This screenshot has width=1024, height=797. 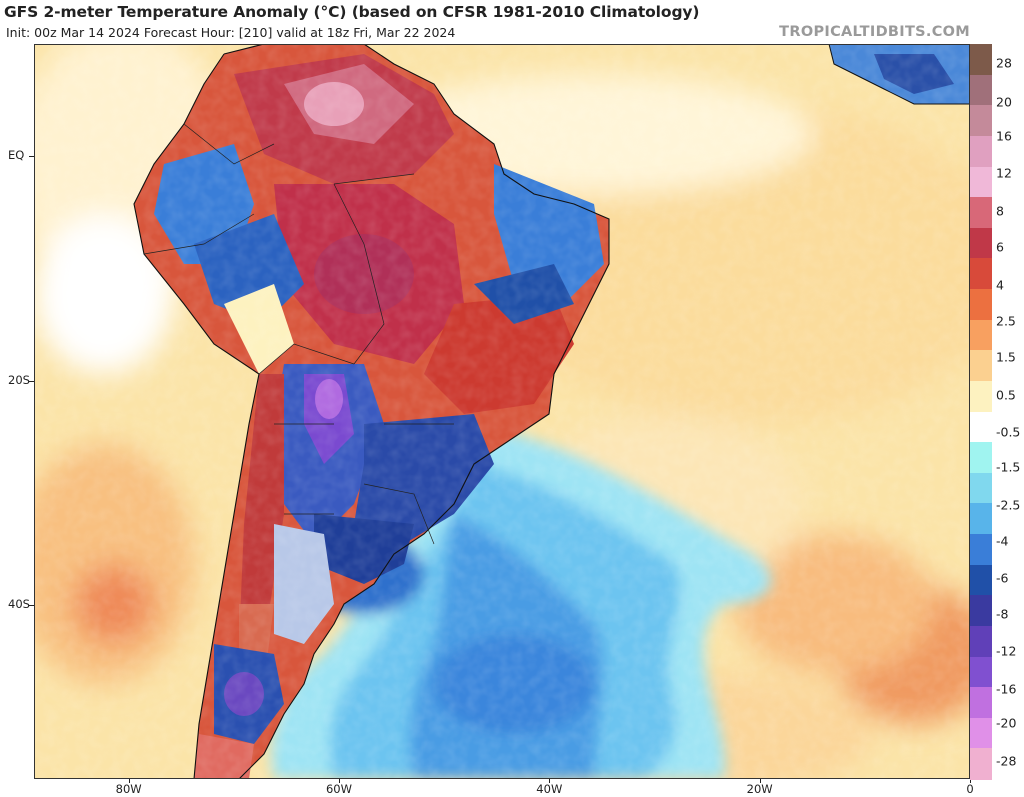 What do you see at coordinates (1006, 357) in the screenshot?
I see `colorbar-label: 1.5` at bounding box center [1006, 357].